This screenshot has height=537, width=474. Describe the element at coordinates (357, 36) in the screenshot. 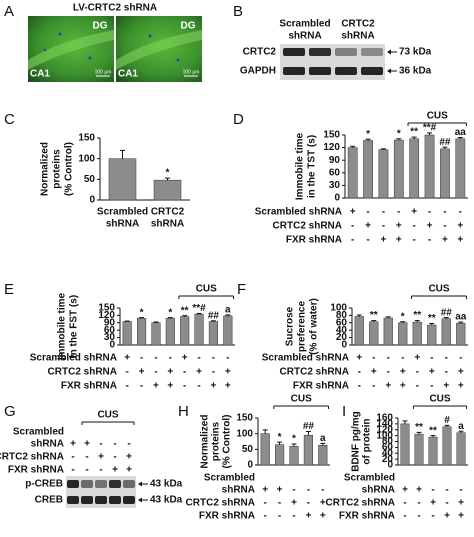

I see `column-label: shRNA` at that location.